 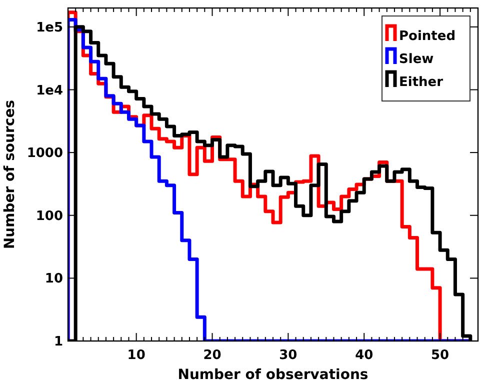 What do you see at coordinates (53, 279) in the screenshot?
I see `y-tick-label: 10` at bounding box center [53, 279].